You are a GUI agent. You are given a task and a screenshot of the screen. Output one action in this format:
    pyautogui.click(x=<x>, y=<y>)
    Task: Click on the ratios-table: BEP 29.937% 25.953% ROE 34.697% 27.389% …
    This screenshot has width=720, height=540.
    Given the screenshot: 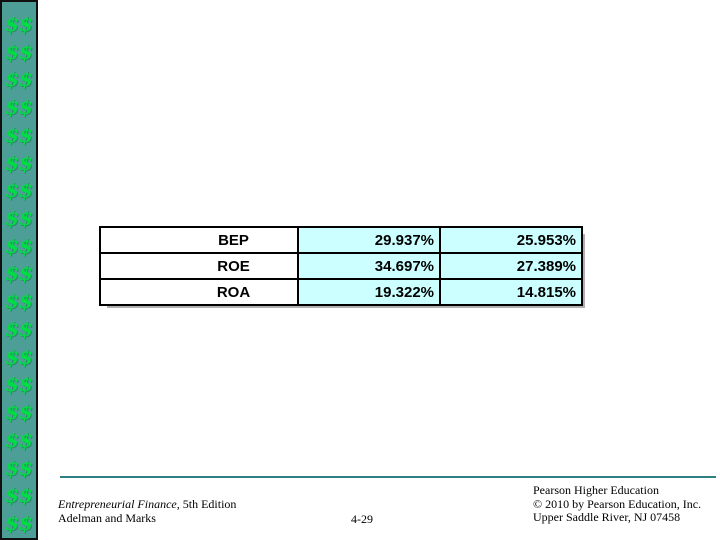 What is the action you would take?
    pyautogui.click(x=341, y=266)
    